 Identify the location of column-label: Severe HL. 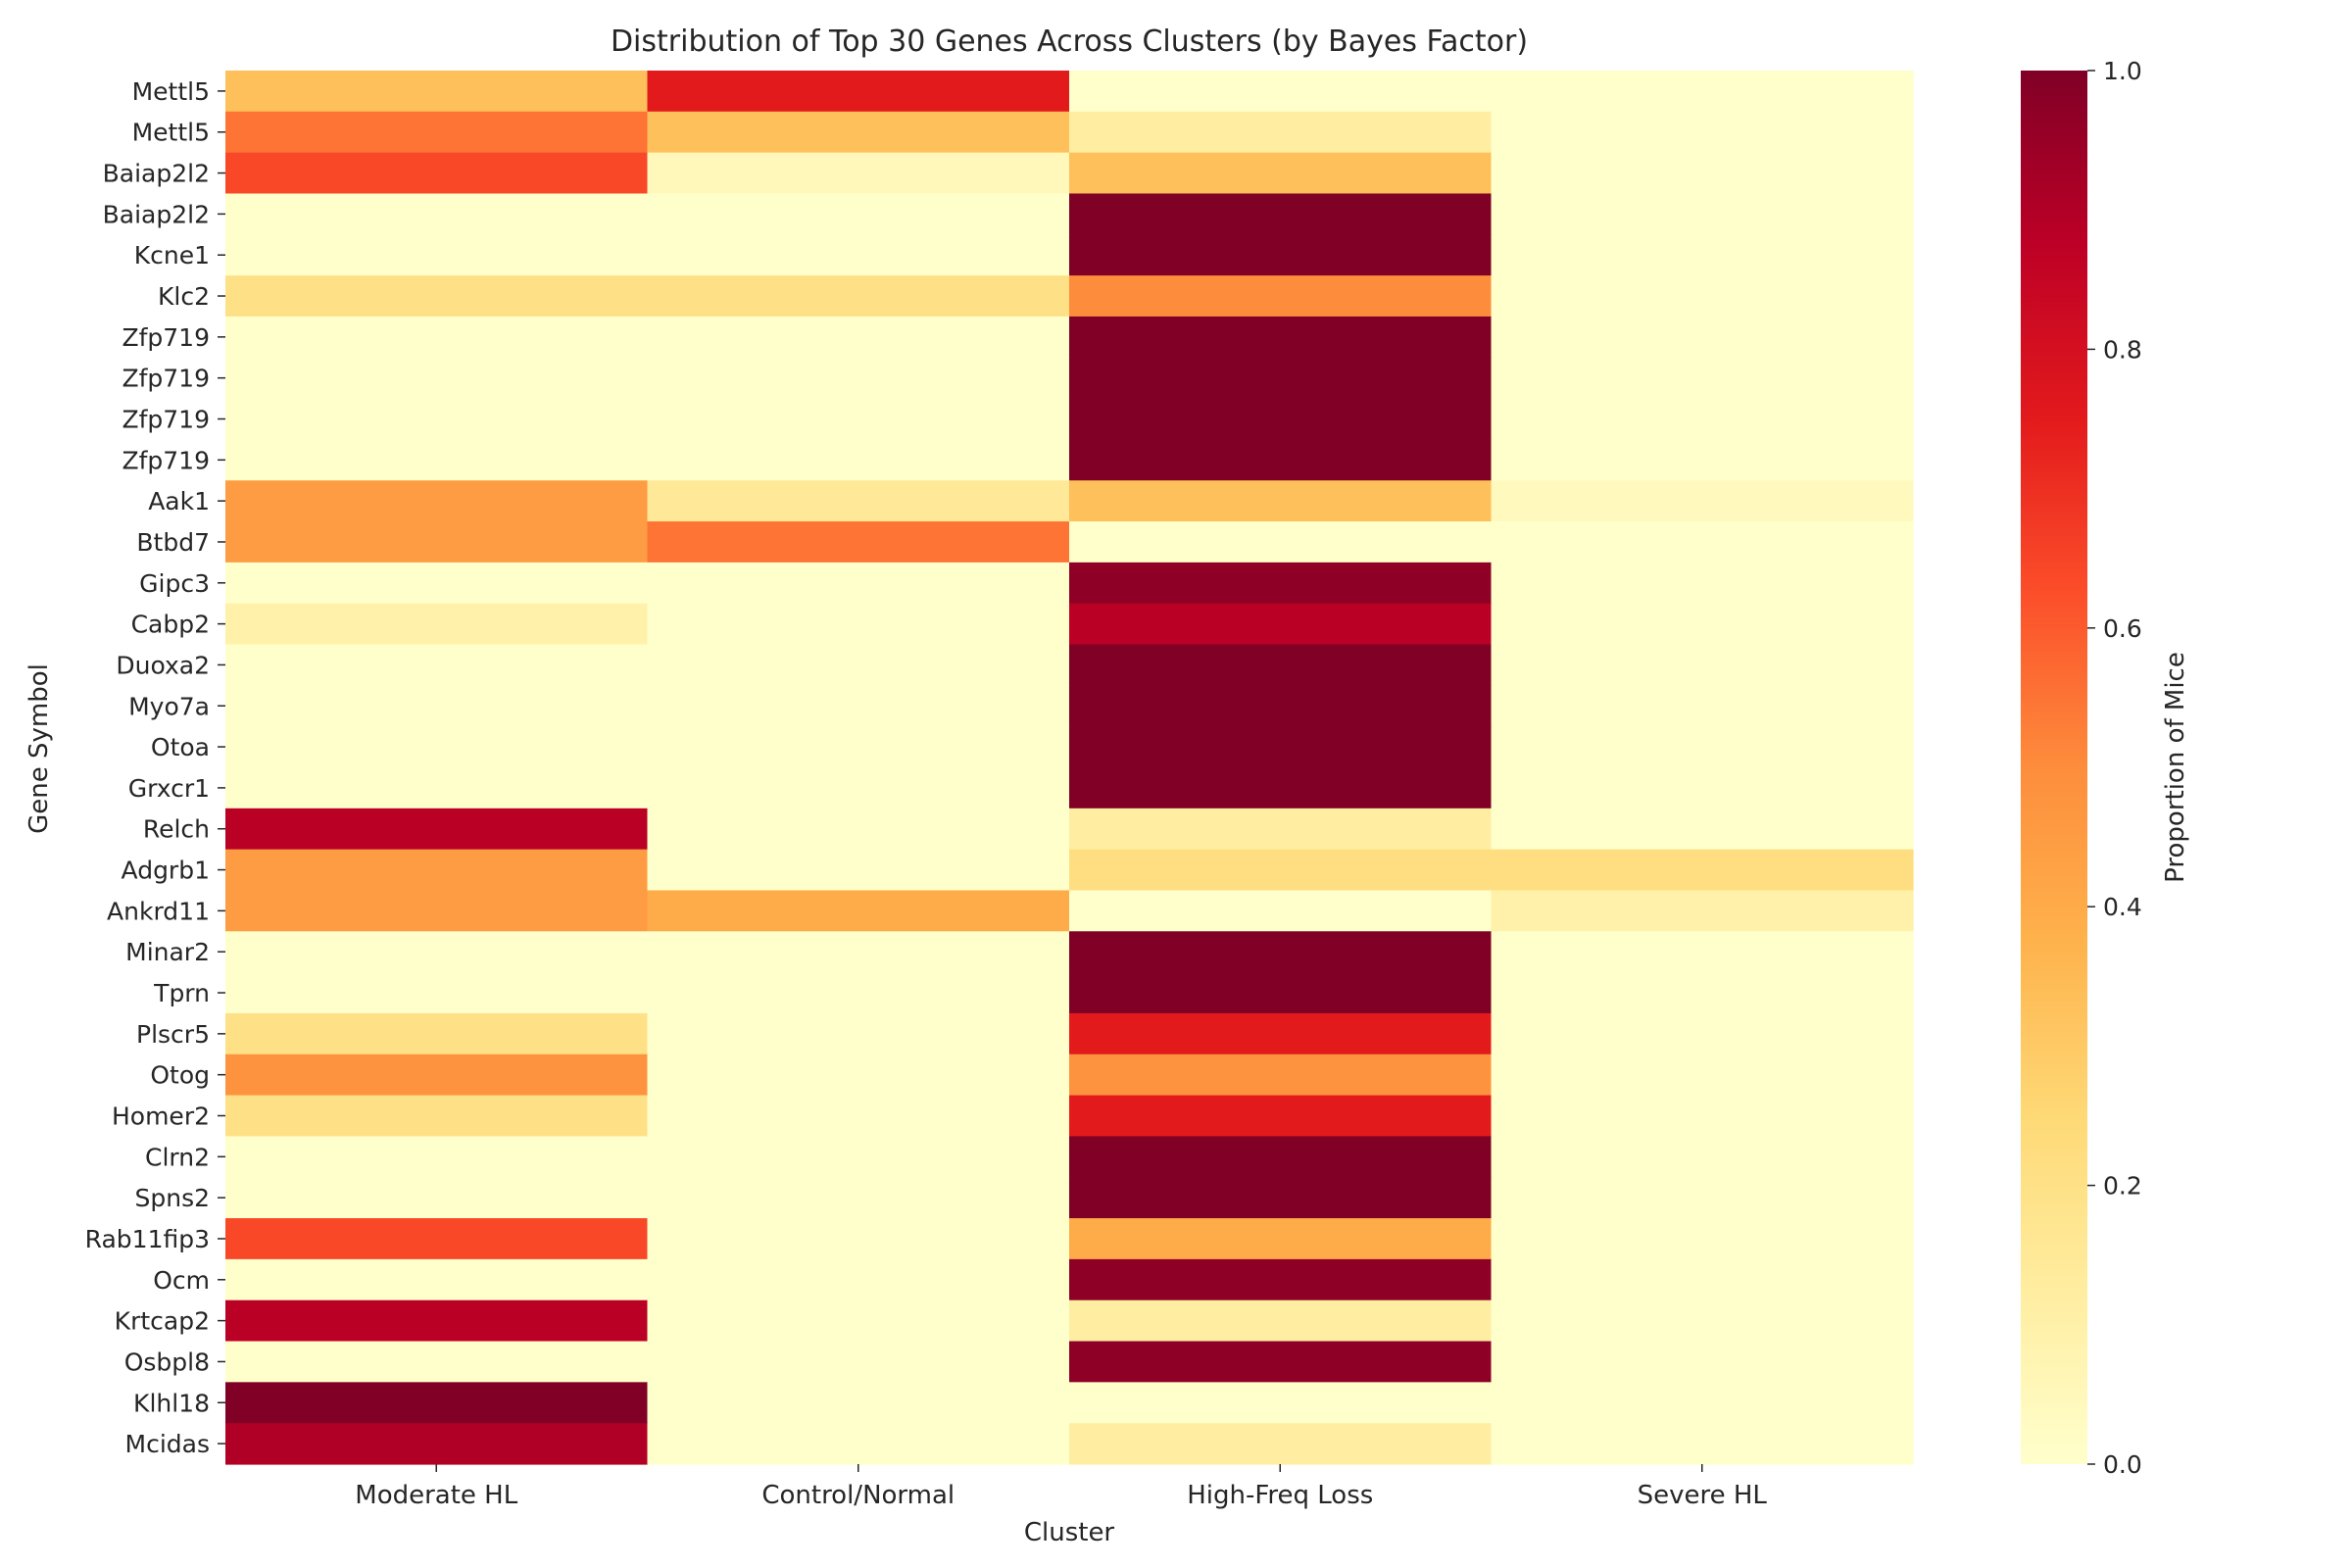
(1703, 1495).